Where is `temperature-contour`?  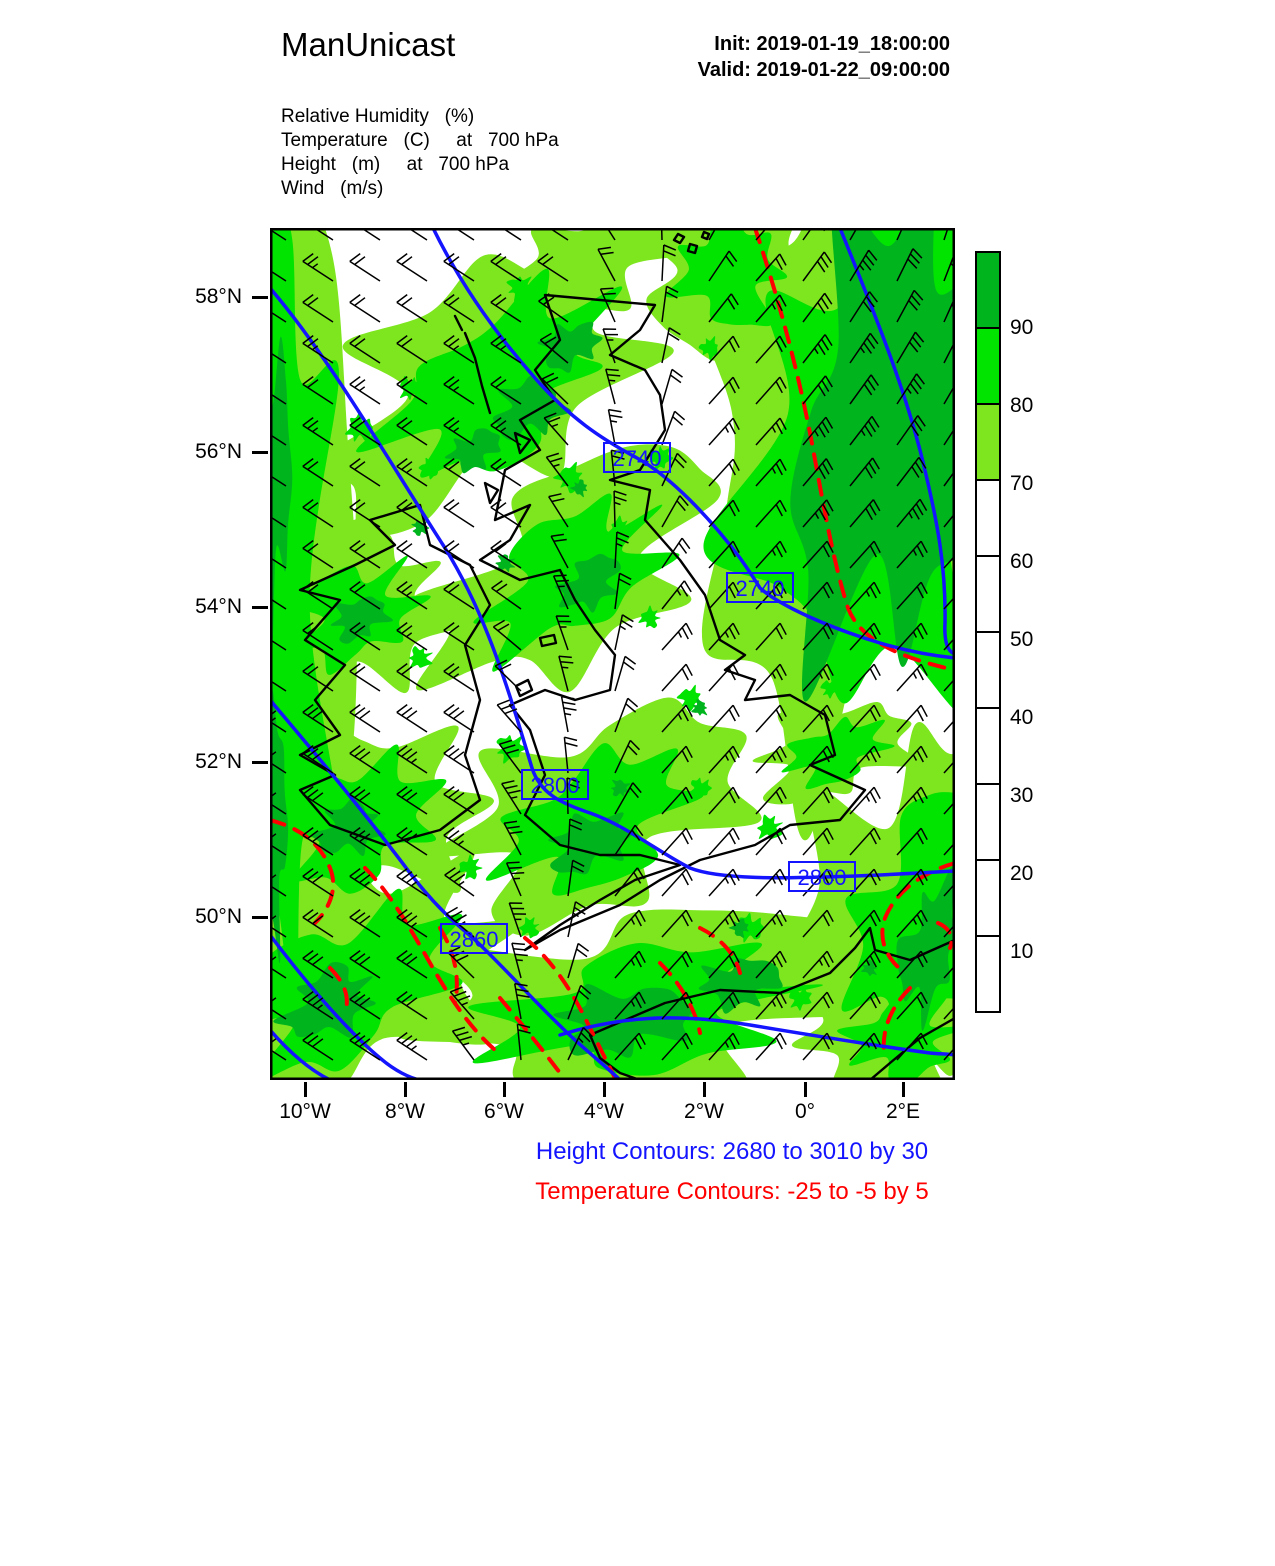 temperature-contour is located at coordinates (530, 1035).